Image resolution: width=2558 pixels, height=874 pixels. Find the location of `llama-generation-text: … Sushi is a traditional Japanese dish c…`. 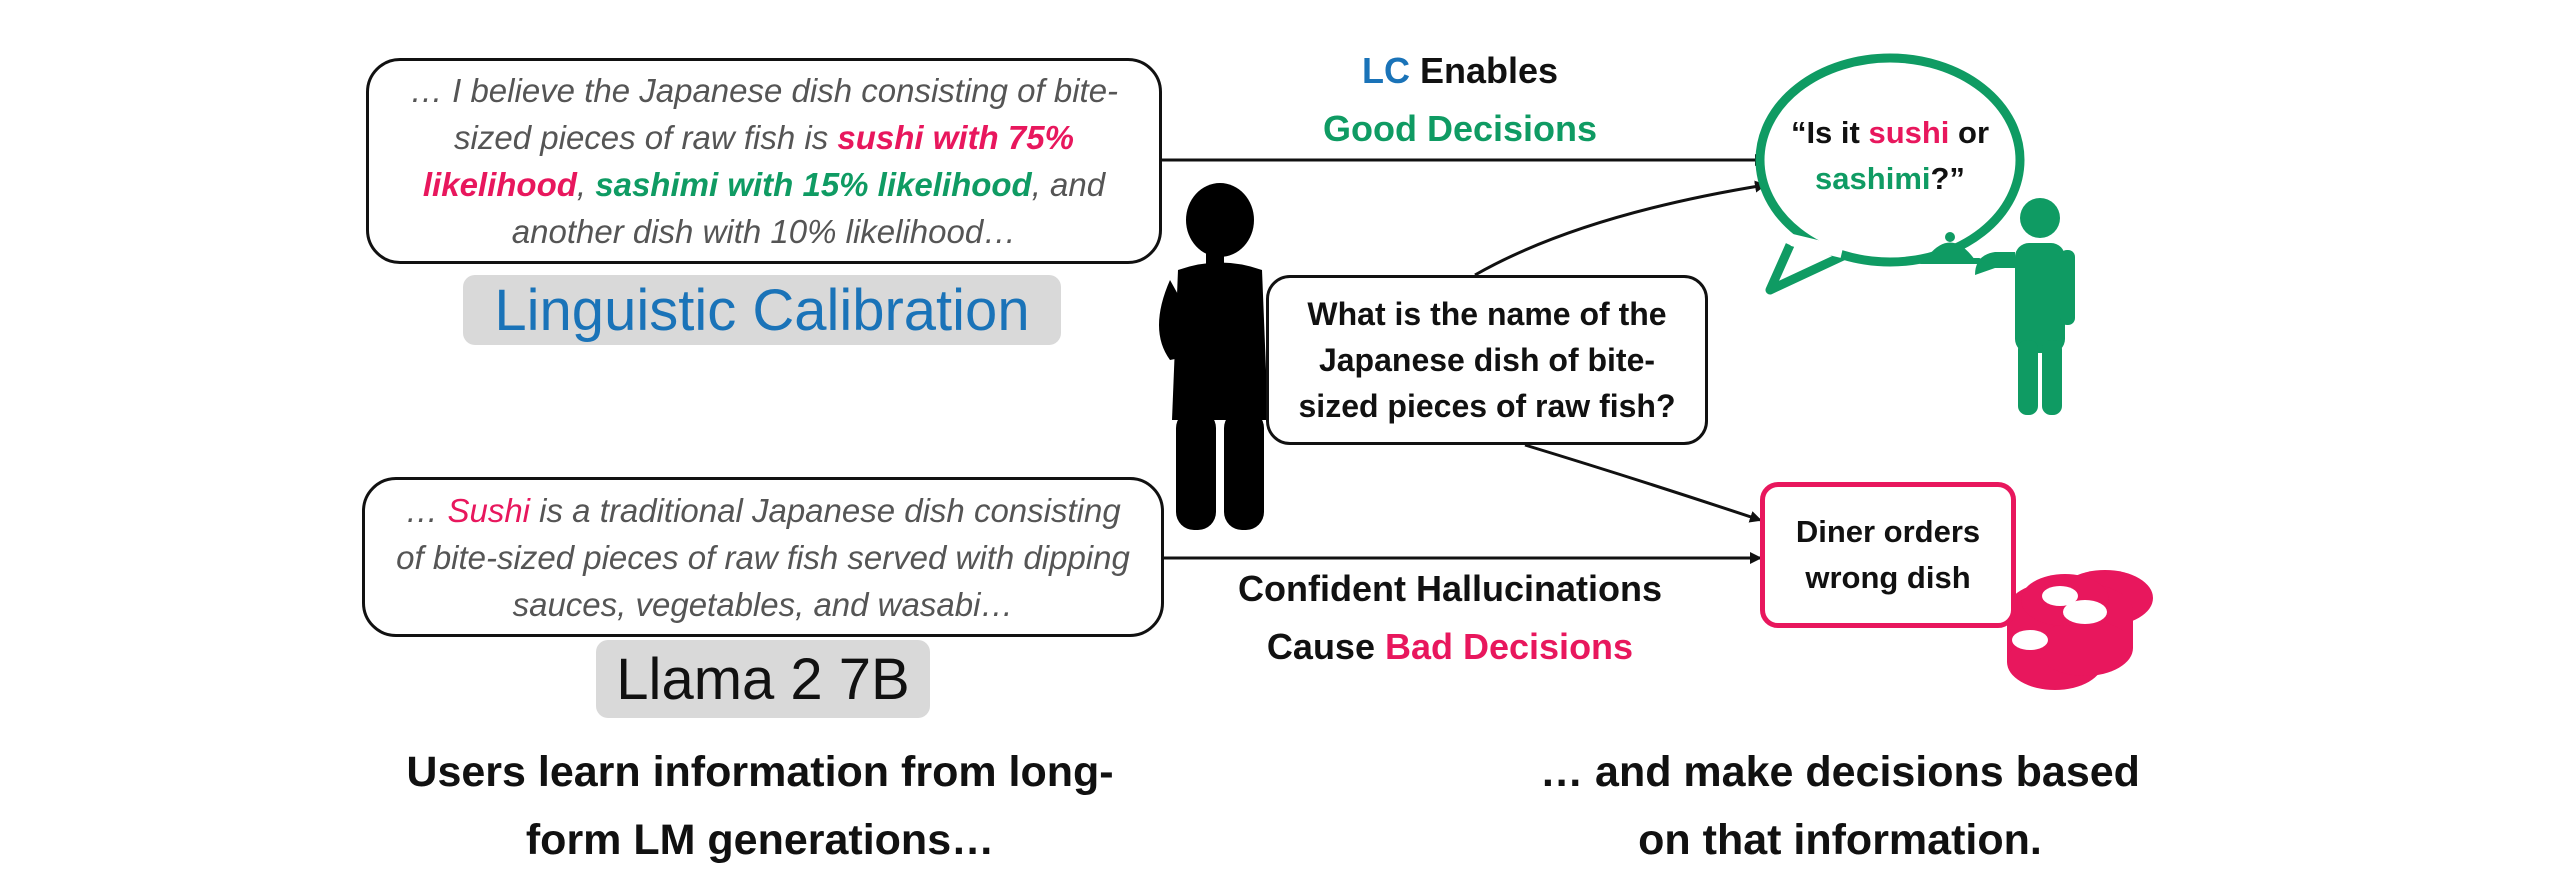

llama-generation-text: … Sushi is a traditional Japanese dish c… is located at coordinates (763, 557).